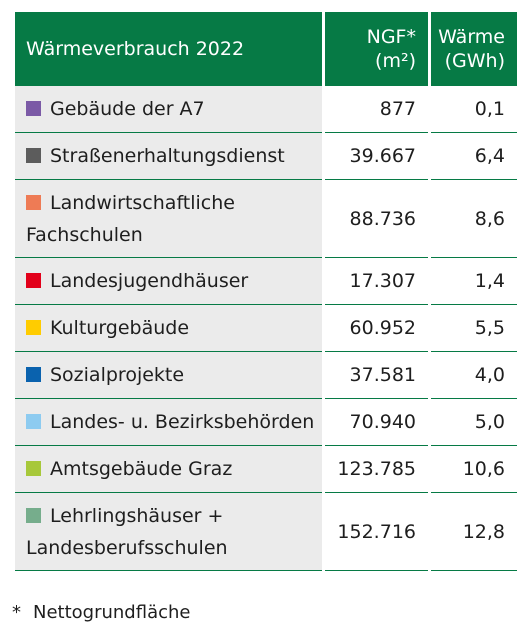 This screenshot has height=638, width=520. Describe the element at coordinates (474, 109) in the screenshot. I see `waerme-value: 0,1` at that location.